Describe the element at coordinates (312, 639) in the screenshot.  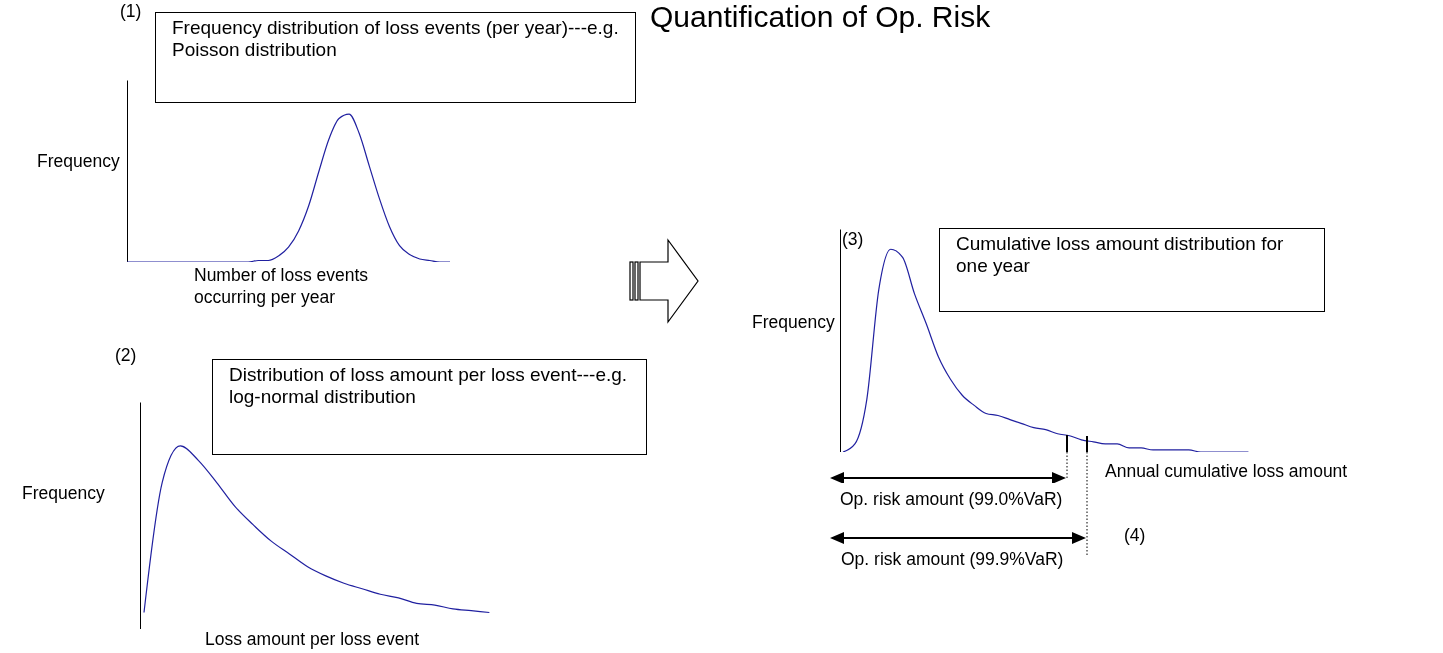
I see `x-axis-title: Loss amount per loss event` at that location.